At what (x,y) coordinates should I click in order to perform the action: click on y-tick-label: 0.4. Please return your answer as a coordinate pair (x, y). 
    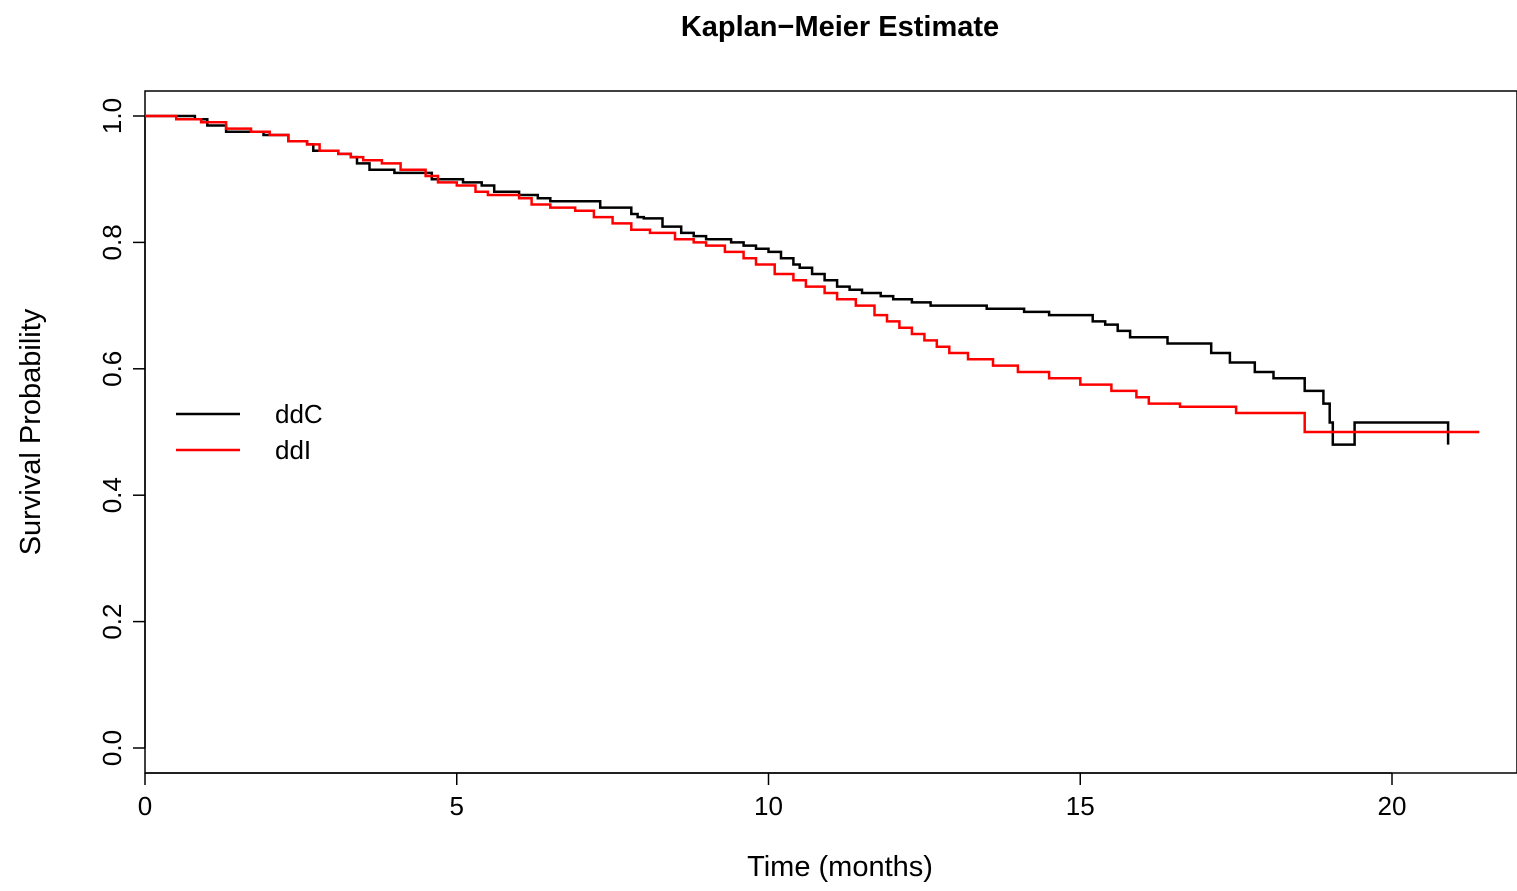
    Looking at the image, I should click on (112, 495).